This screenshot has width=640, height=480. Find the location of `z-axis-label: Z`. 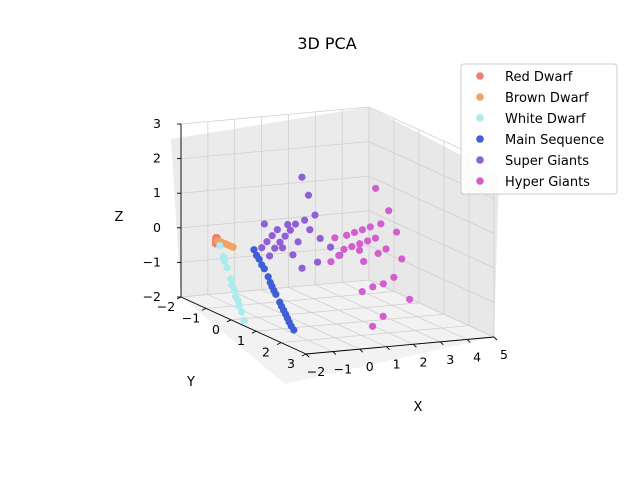

z-axis-label: Z is located at coordinates (119, 217).